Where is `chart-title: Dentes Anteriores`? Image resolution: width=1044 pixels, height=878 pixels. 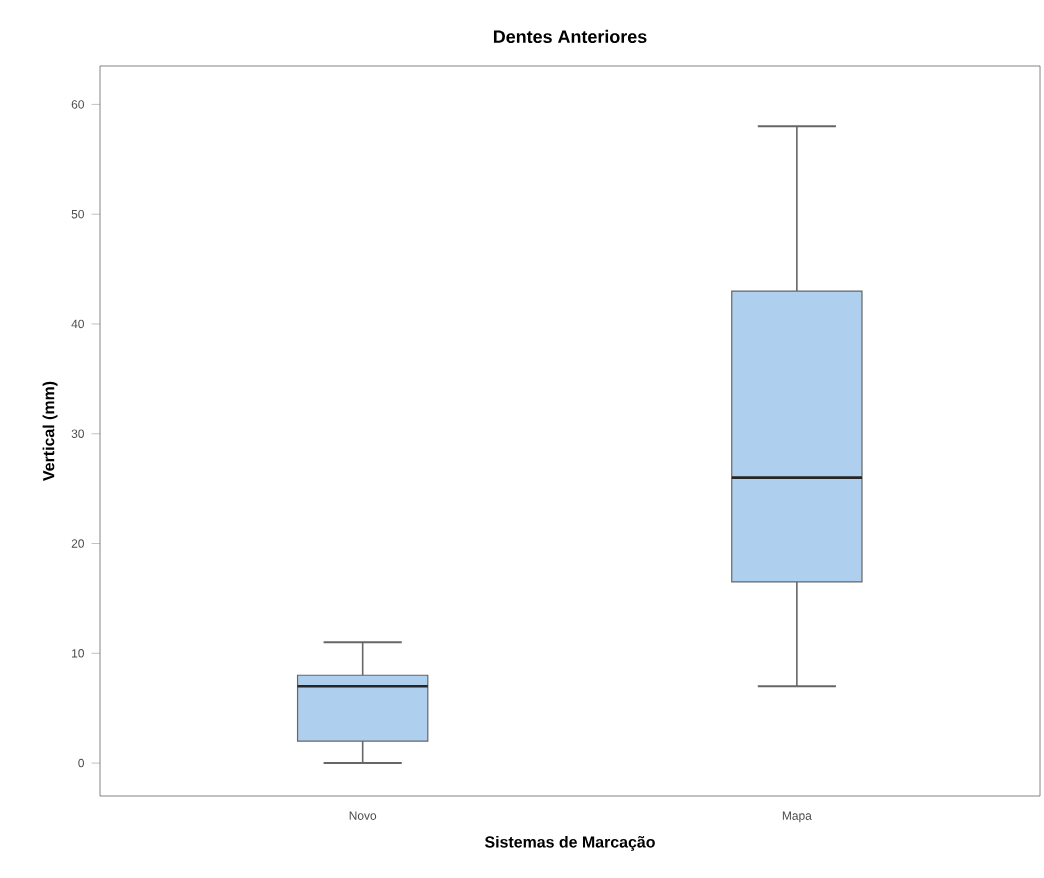
chart-title: Dentes Anteriores is located at coordinates (570, 36).